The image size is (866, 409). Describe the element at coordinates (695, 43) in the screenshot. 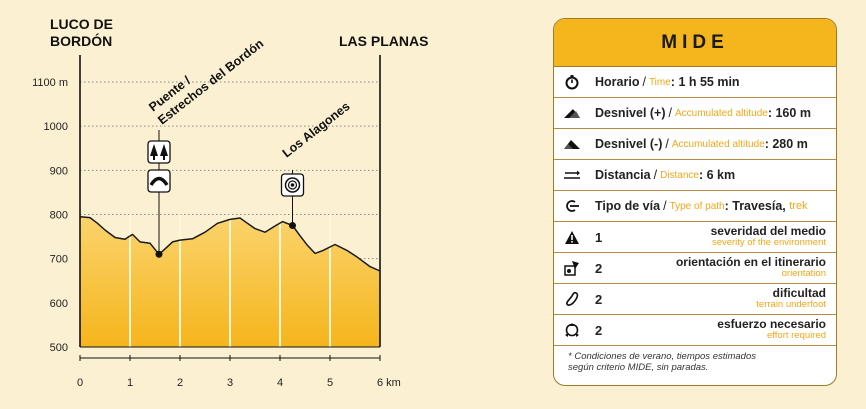

I see `mide-title: MIDE` at that location.